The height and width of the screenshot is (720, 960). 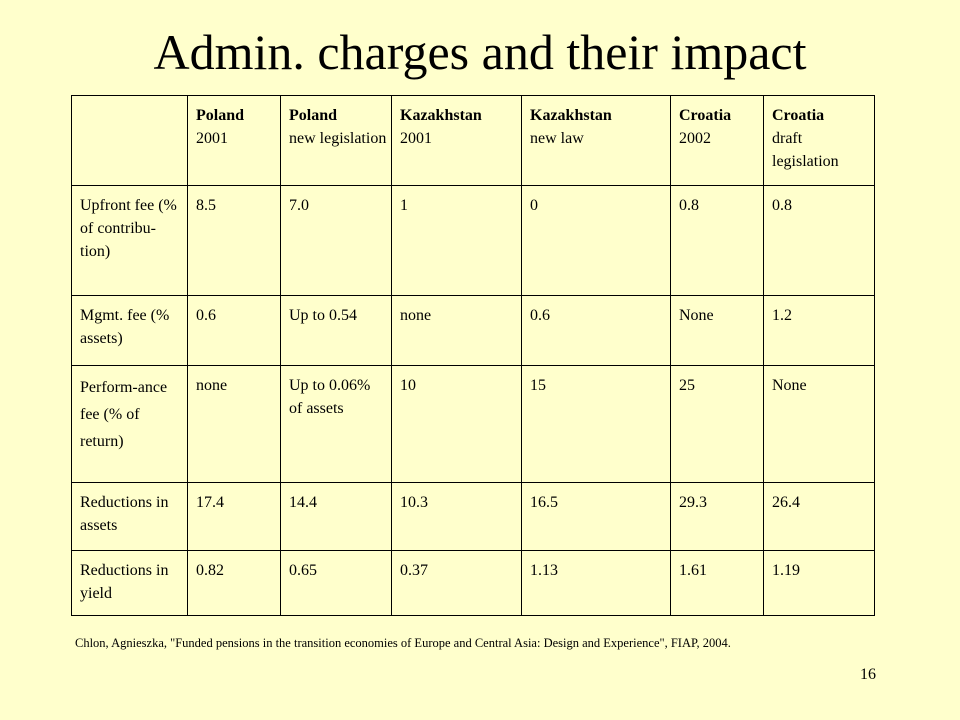 What do you see at coordinates (805, 150) in the screenshot?
I see `header-period: draft legislation` at bounding box center [805, 150].